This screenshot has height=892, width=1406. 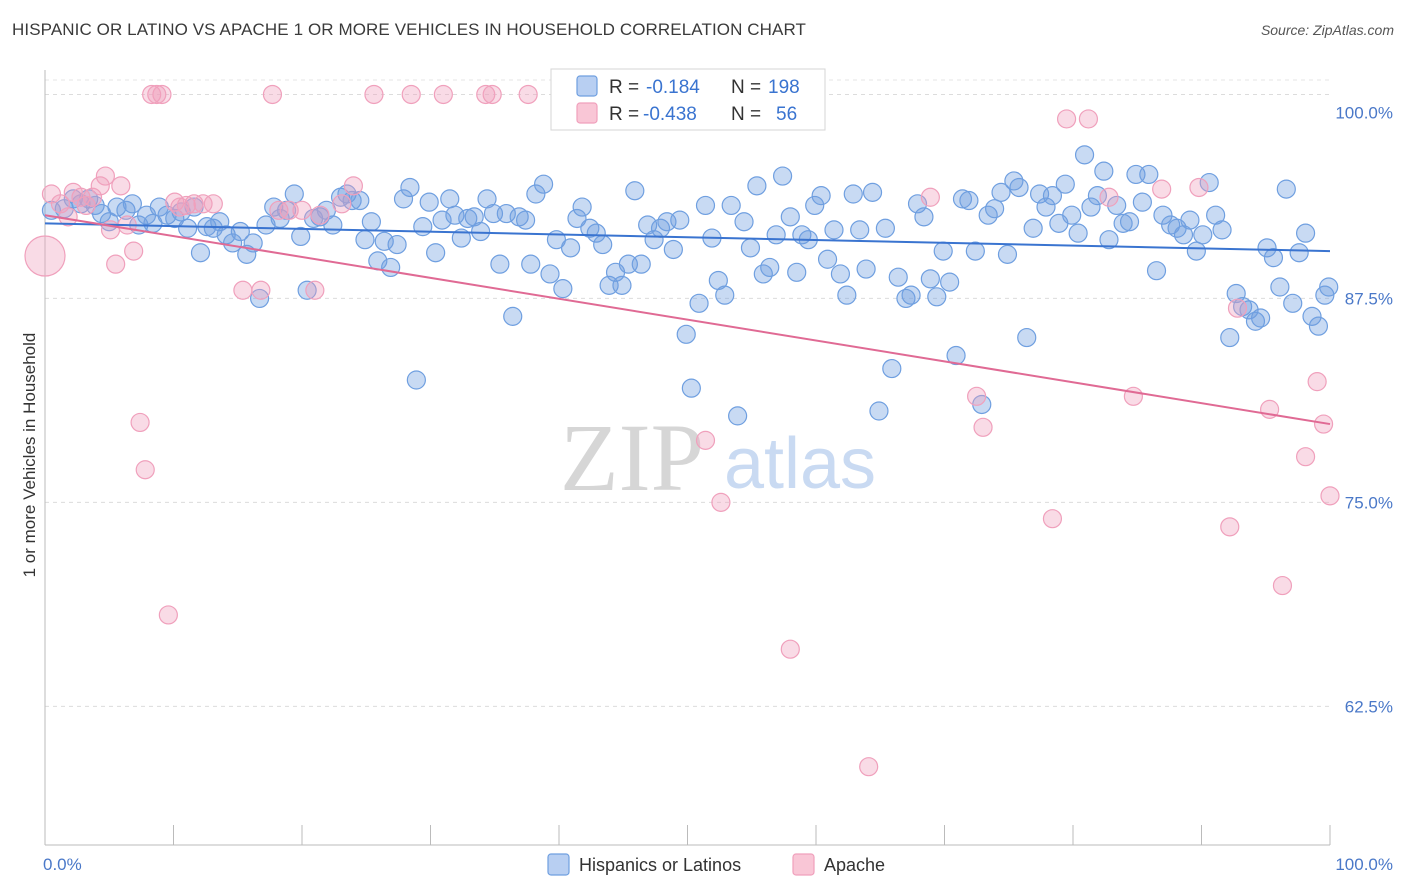 I want to click on legend-swatch-apache, so click(x=587, y=113).